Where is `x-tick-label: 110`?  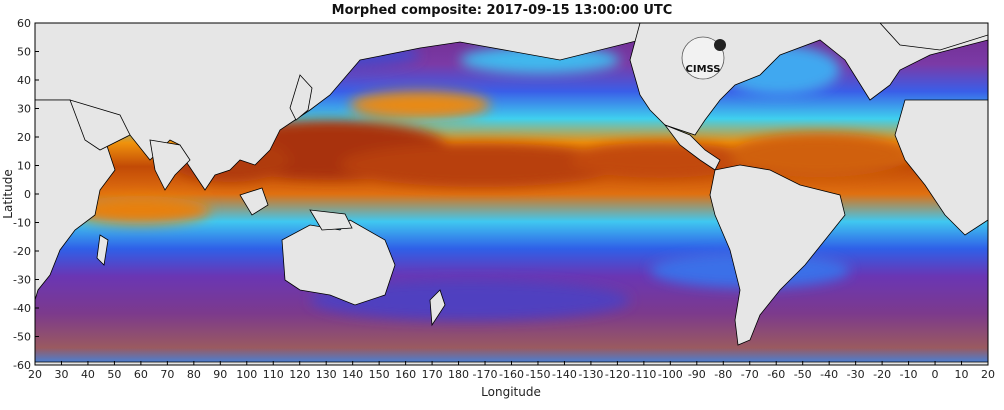 x-tick-label: 110 is located at coordinates (273, 374).